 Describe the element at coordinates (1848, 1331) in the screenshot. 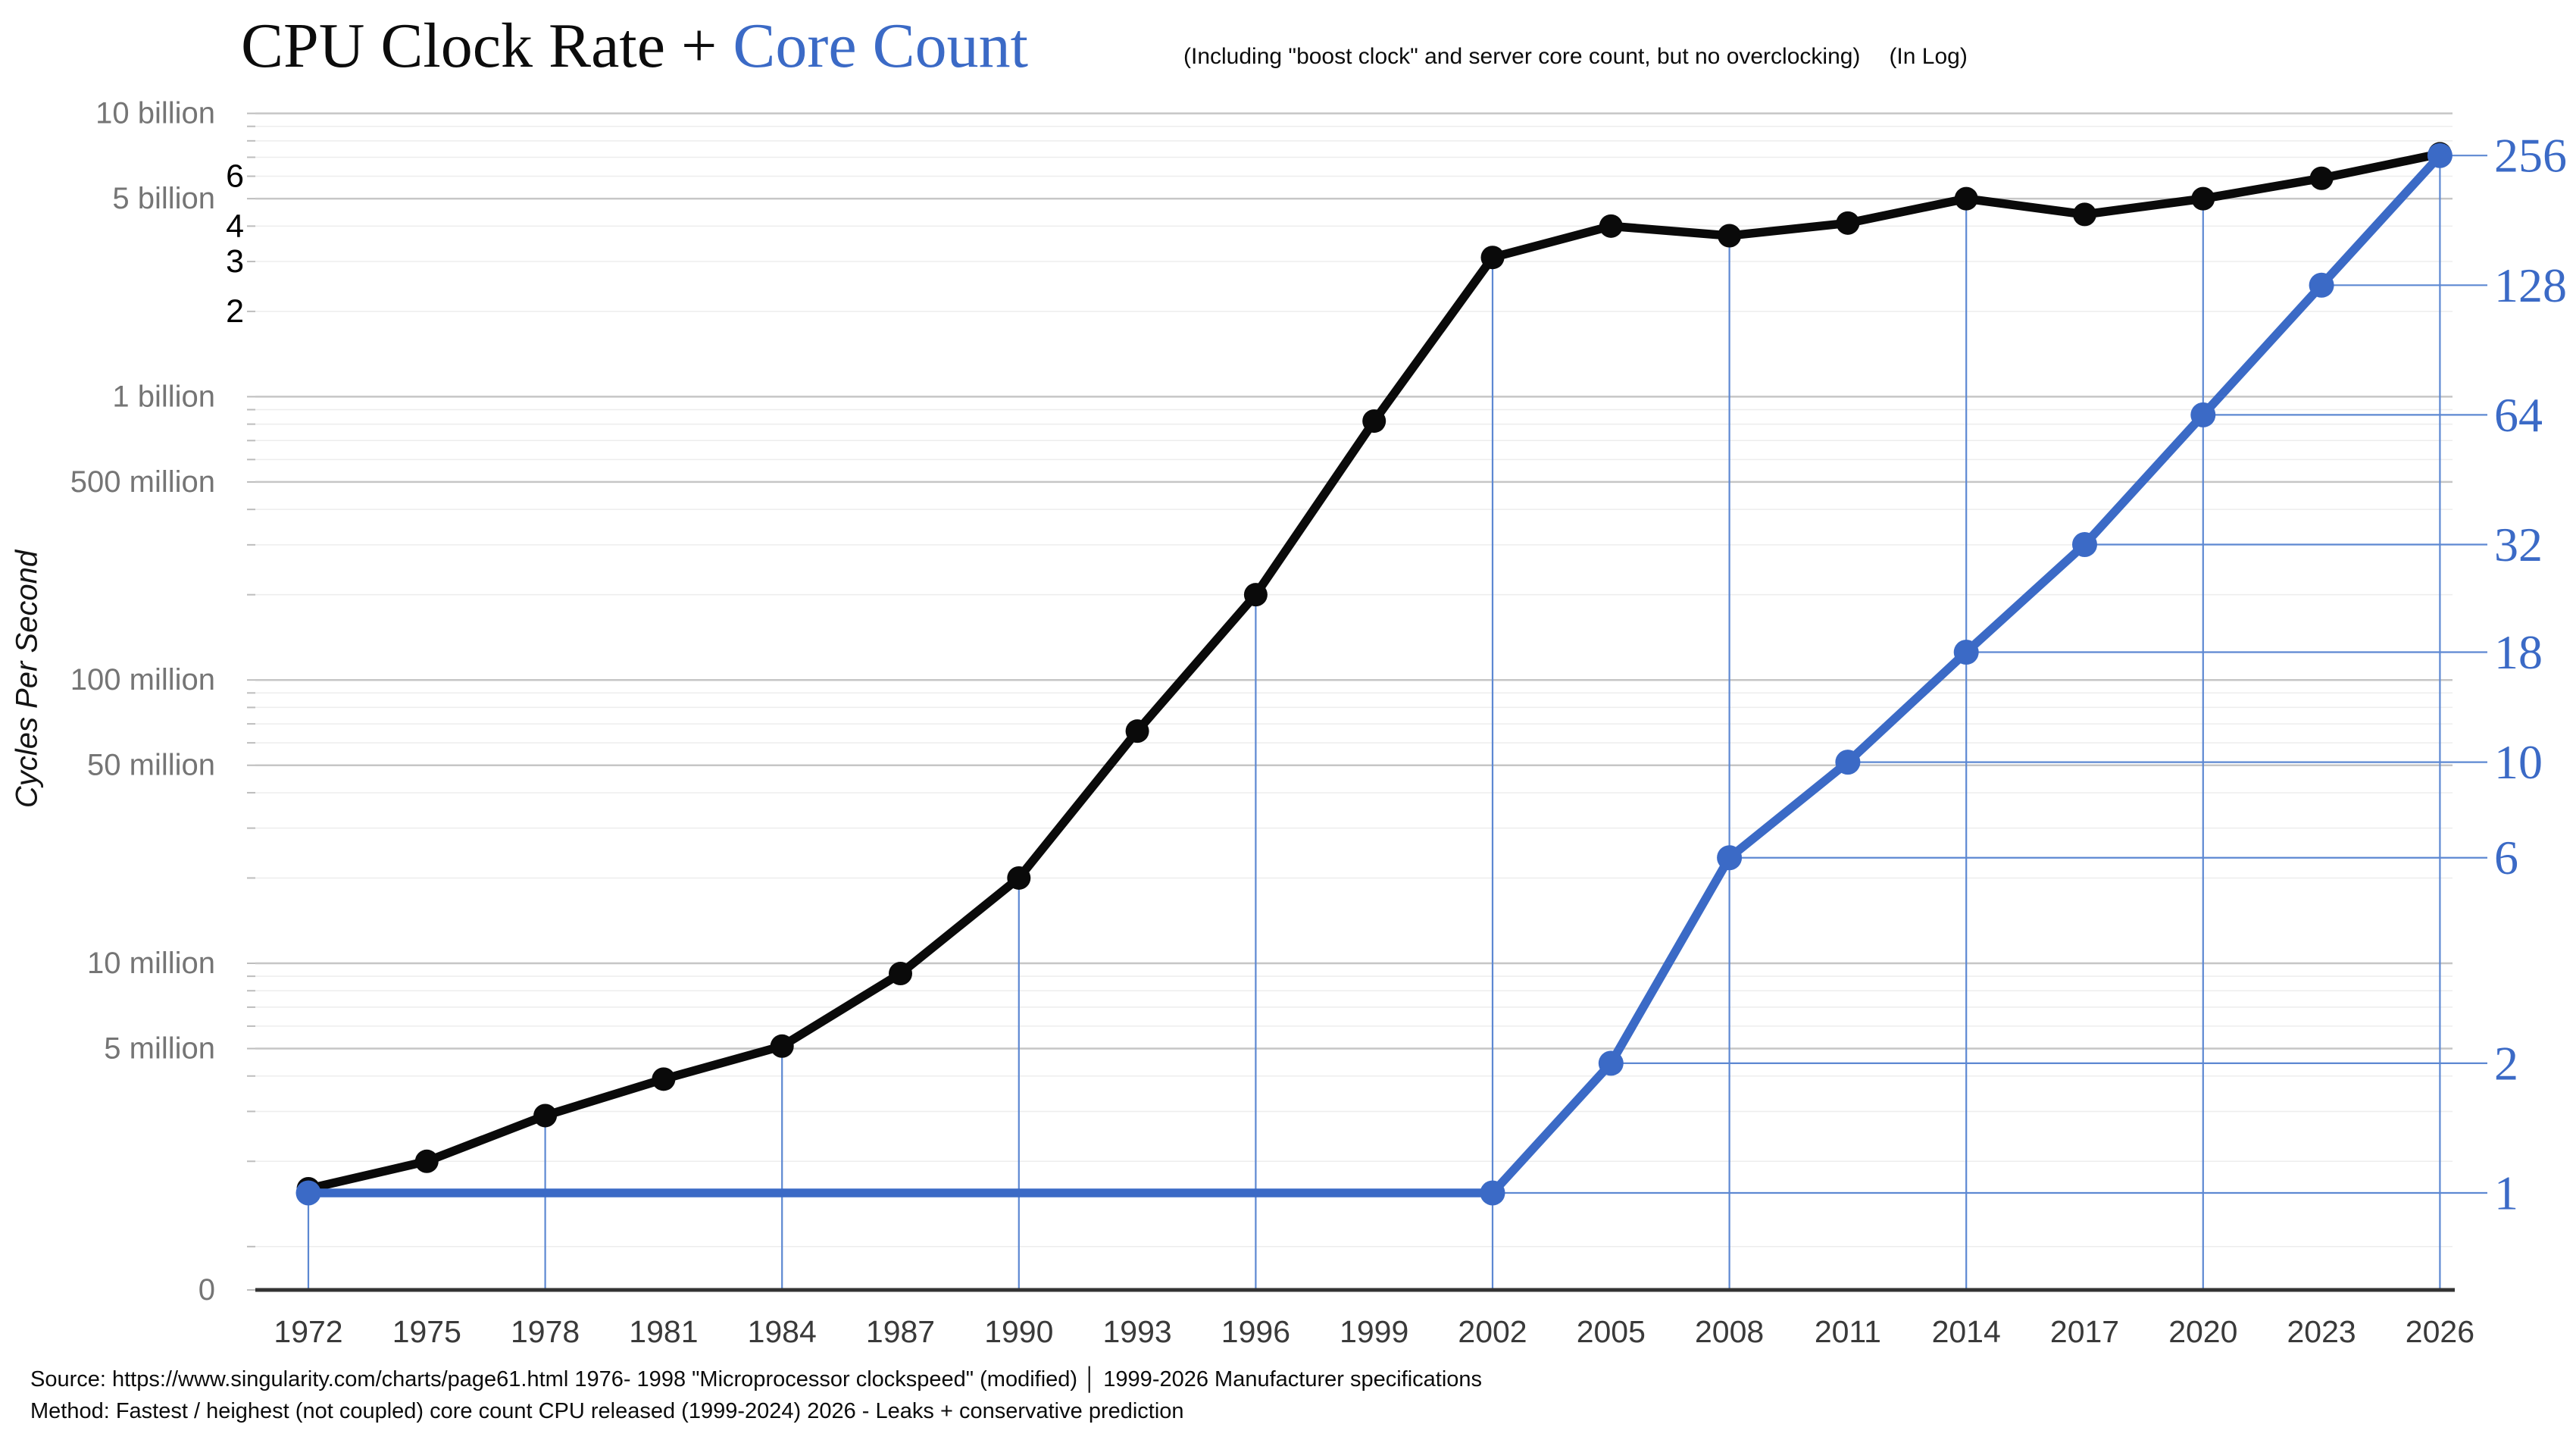

I see `x-axis-year-label: 2011` at that location.